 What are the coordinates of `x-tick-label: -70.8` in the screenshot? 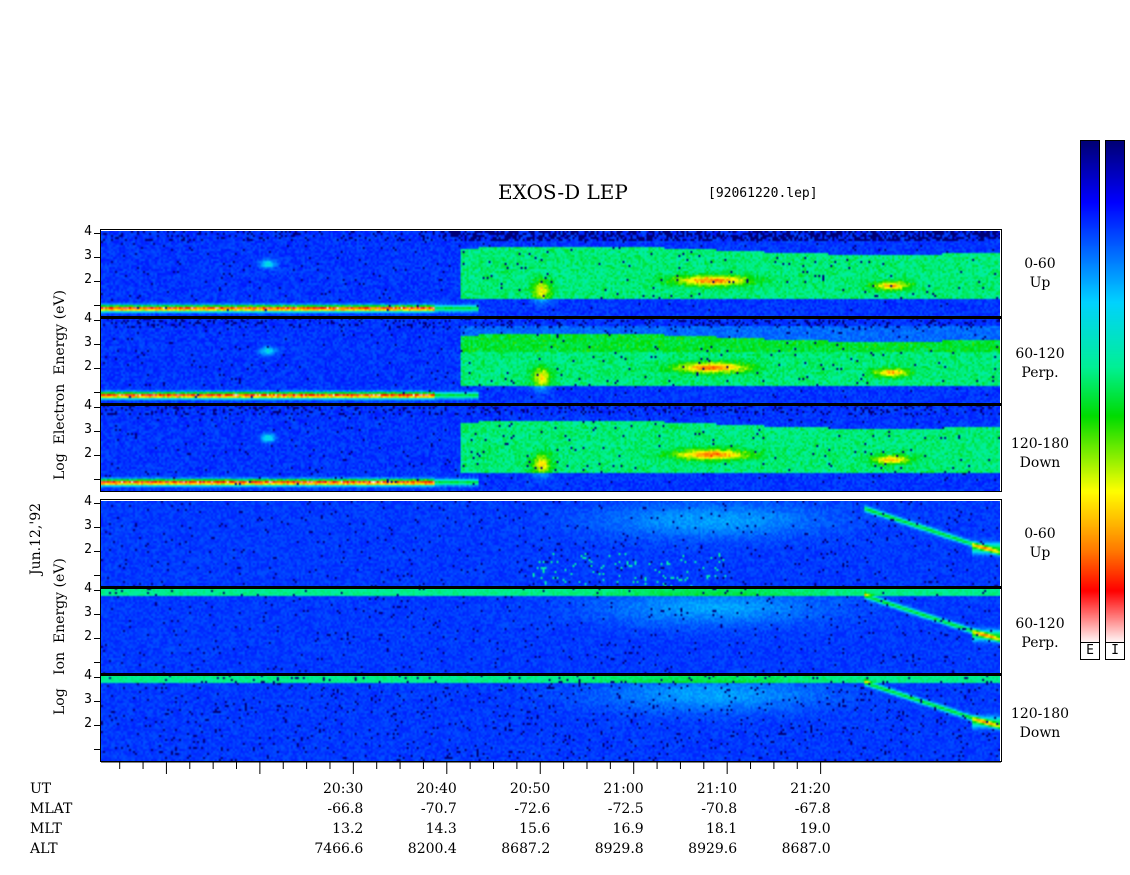 It's located at (719, 809).